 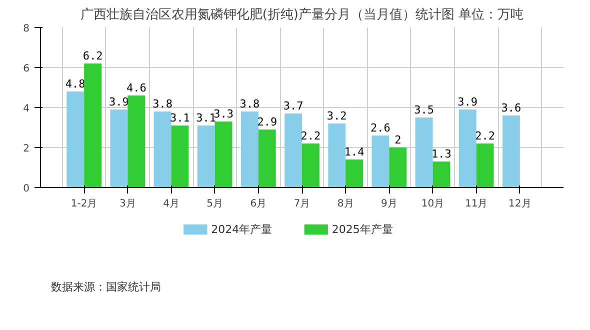 I want to click on x-tick-label: 6月, so click(x=258, y=204).